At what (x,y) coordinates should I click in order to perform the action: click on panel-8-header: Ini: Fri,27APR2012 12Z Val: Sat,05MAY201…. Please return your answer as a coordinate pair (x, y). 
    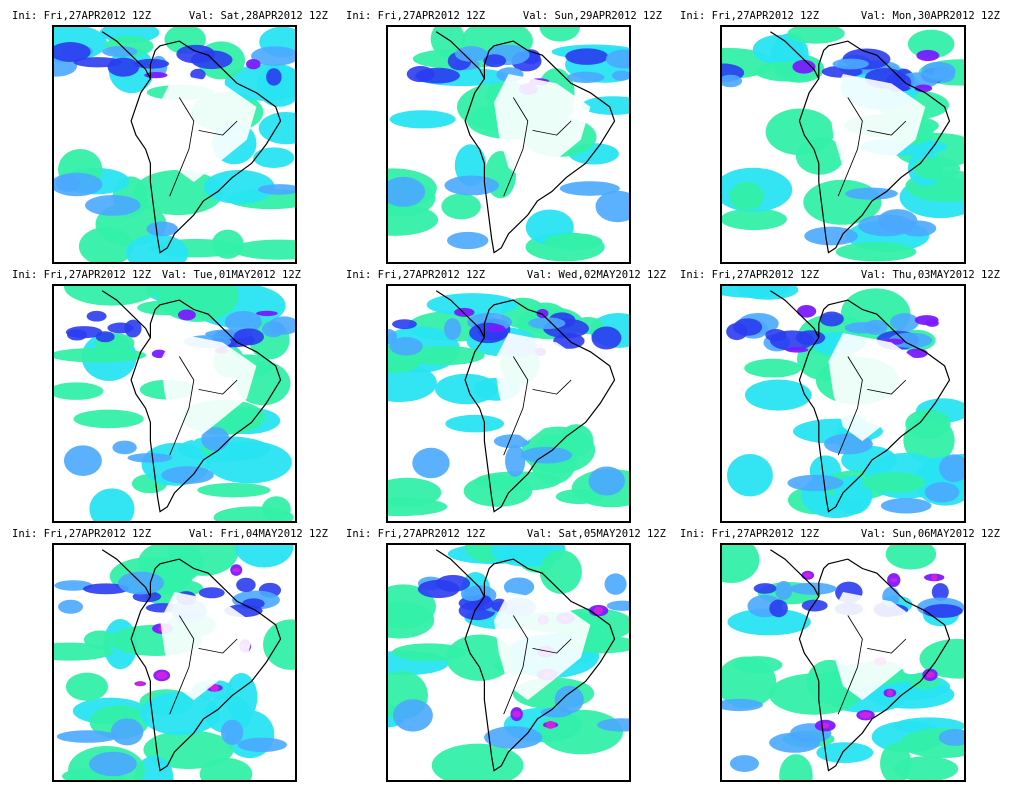
    Looking at the image, I should click on (506, 534).